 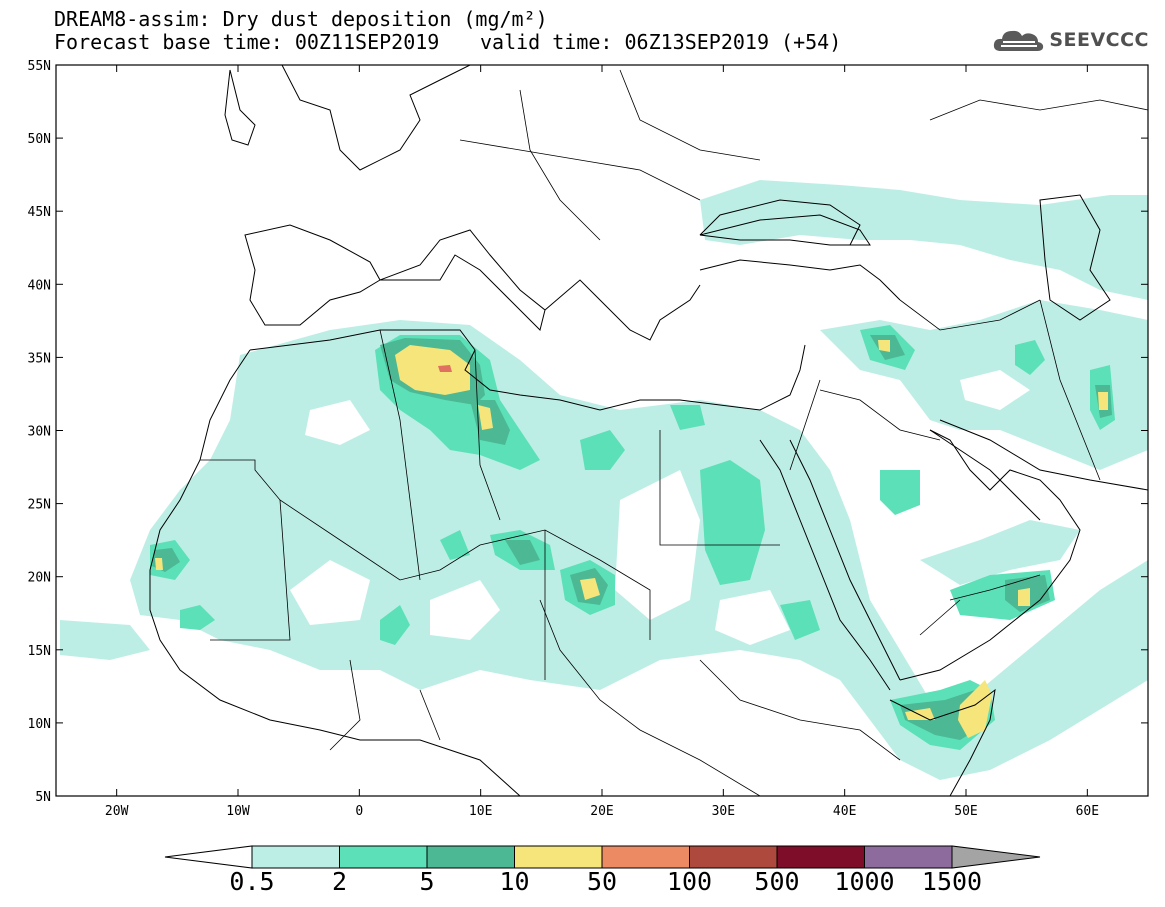 I want to click on lat-tick-label: 5N, so click(x=43, y=797).